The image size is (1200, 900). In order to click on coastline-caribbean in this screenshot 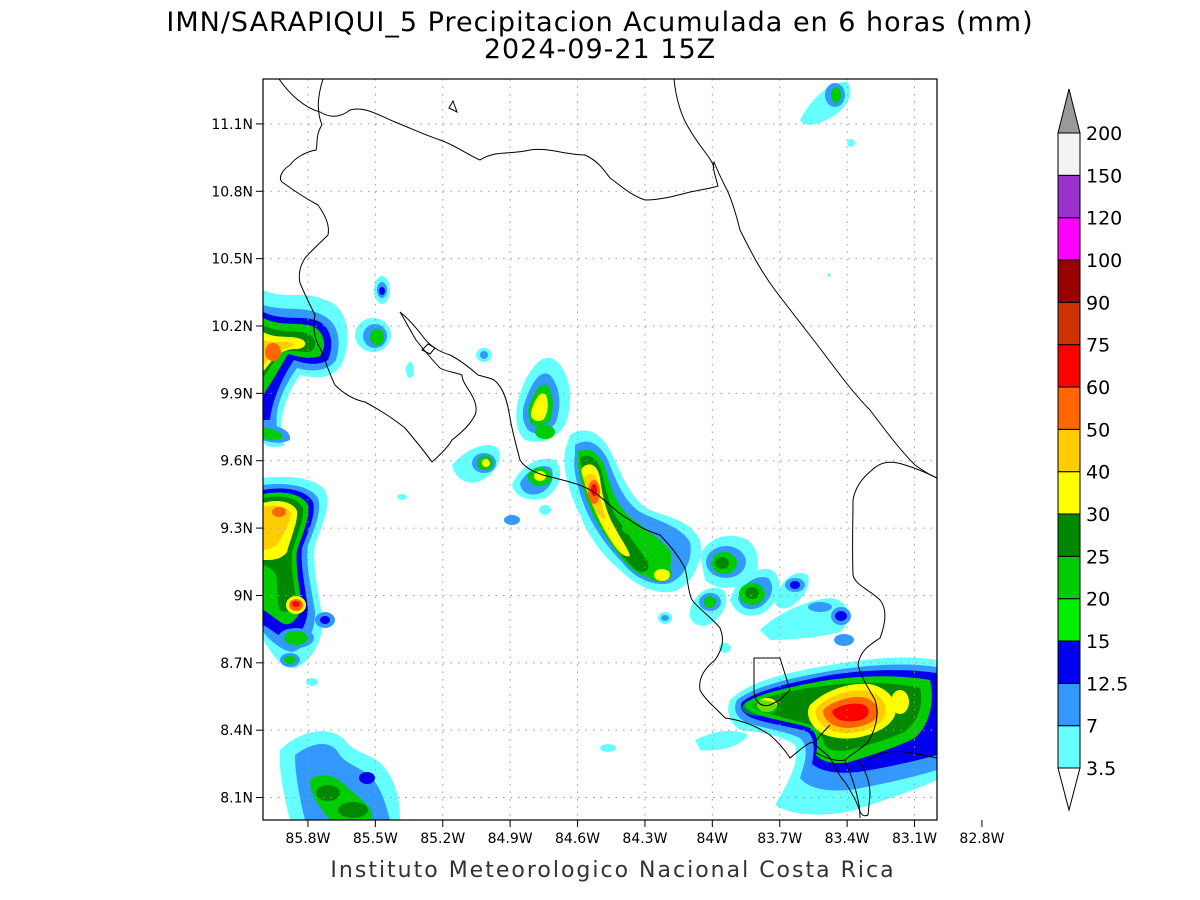, I will do `click(805, 279)`.